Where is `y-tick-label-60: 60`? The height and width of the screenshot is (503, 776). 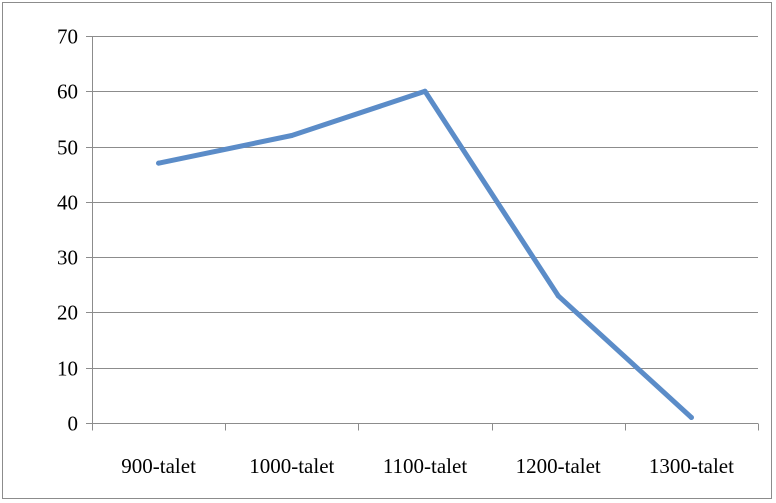 y-tick-label-60: 60 is located at coordinates (67, 92).